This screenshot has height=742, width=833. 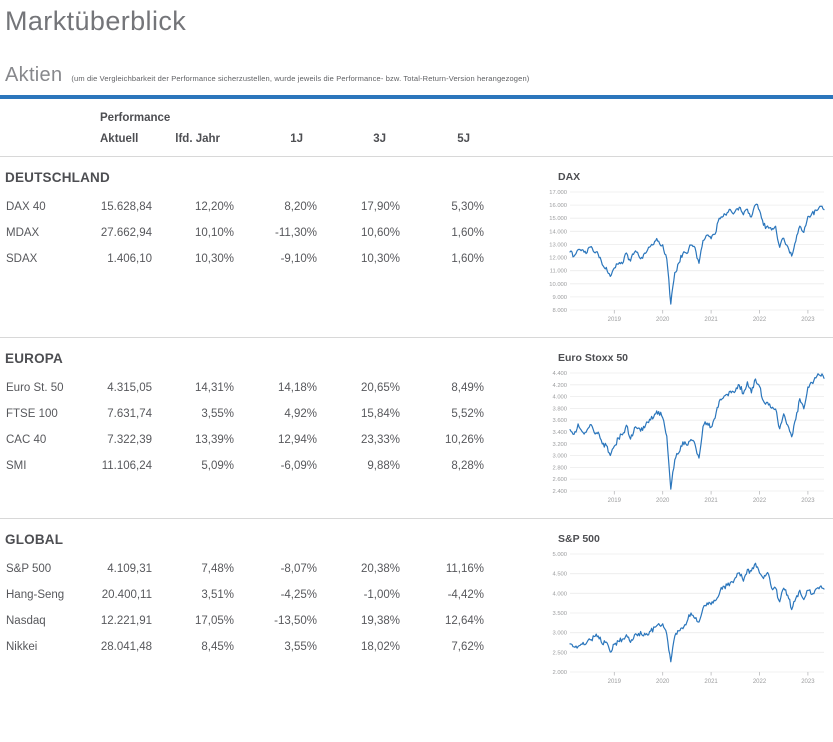 I want to click on value-aktuell: 1.406,10, so click(x=129, y=259).